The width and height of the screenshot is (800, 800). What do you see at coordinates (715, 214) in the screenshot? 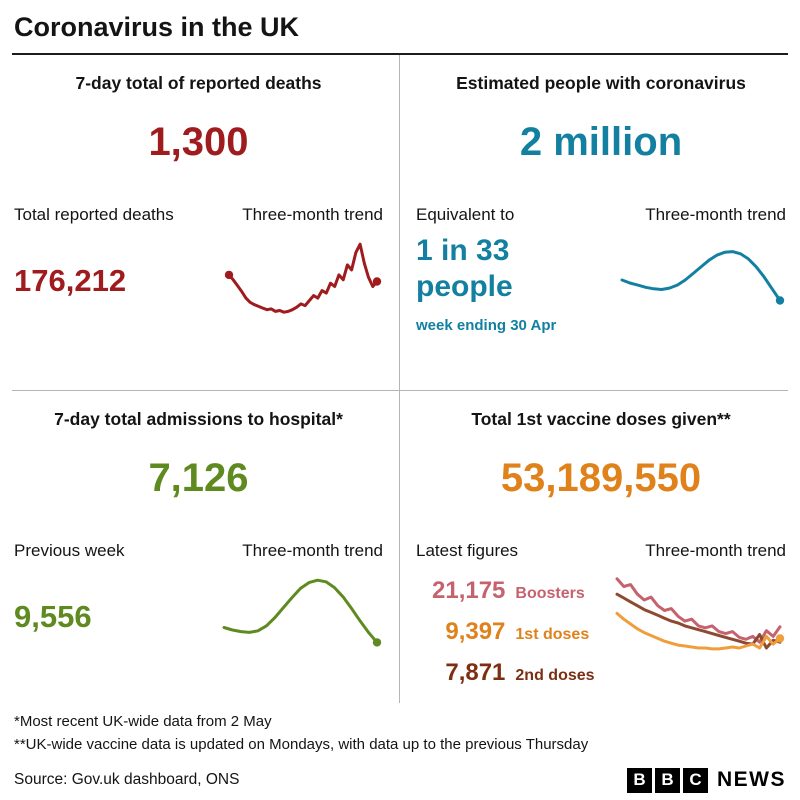
I see `cases-trend-label: Three-month trend` at bounding box center [715, 214].